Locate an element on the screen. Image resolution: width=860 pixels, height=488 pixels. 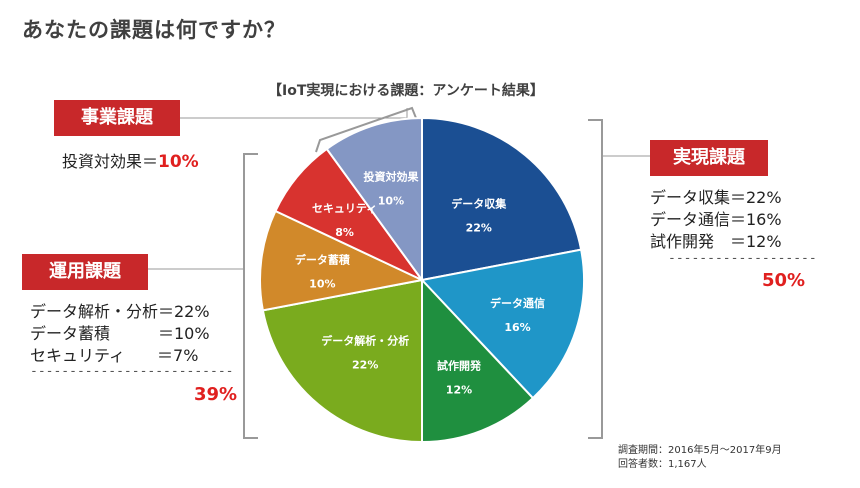
business-item-value: 10% is located at coordinates (178, 162).